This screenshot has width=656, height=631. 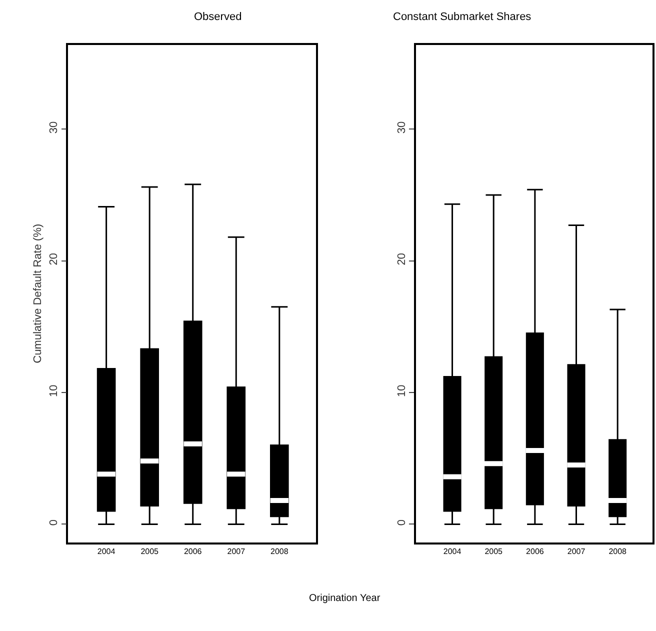 I want to click on chart-title: Constant Submarket Shares, so click(x=462, y=17).